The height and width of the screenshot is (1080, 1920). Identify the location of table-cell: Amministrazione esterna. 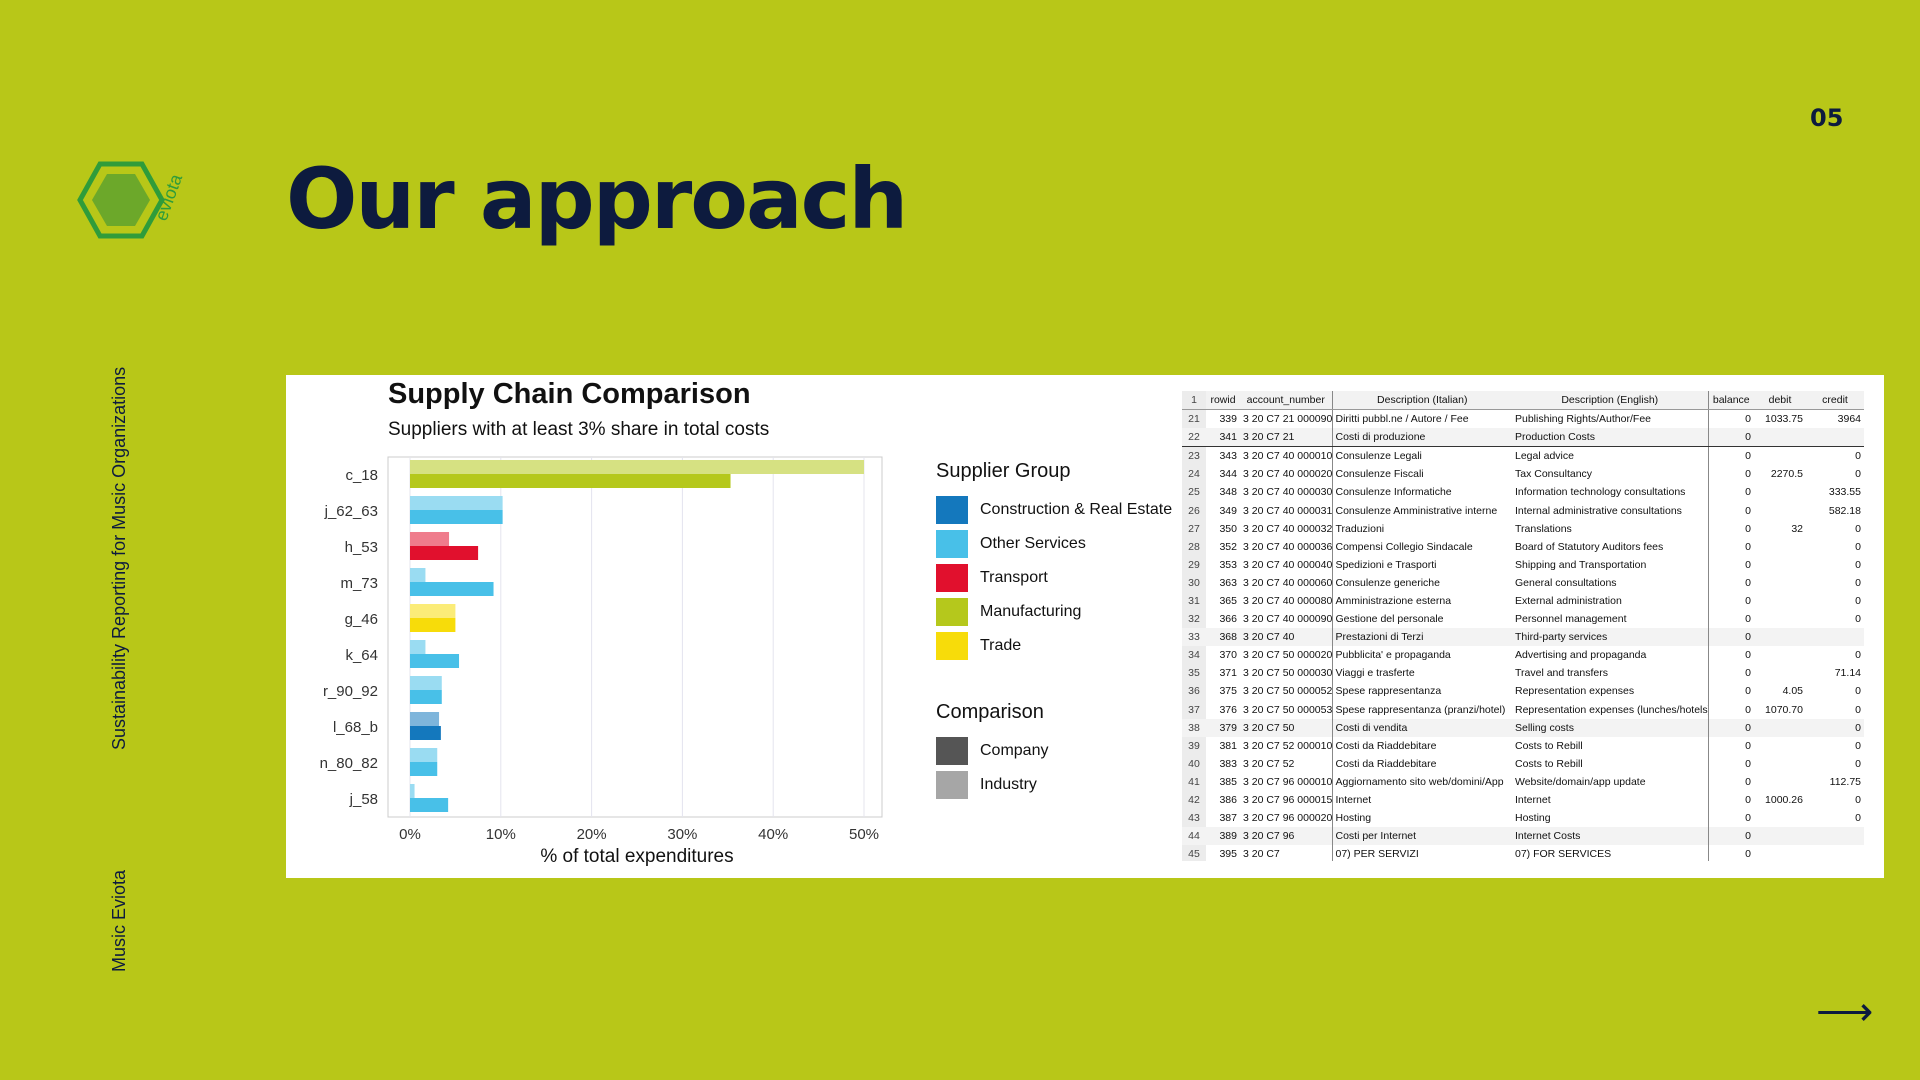
(1421, 601).